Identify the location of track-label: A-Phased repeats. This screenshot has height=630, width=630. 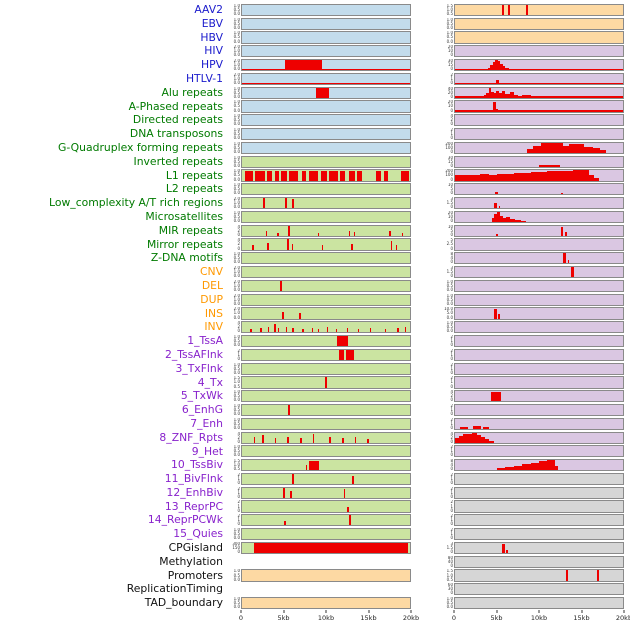
(175, 106).